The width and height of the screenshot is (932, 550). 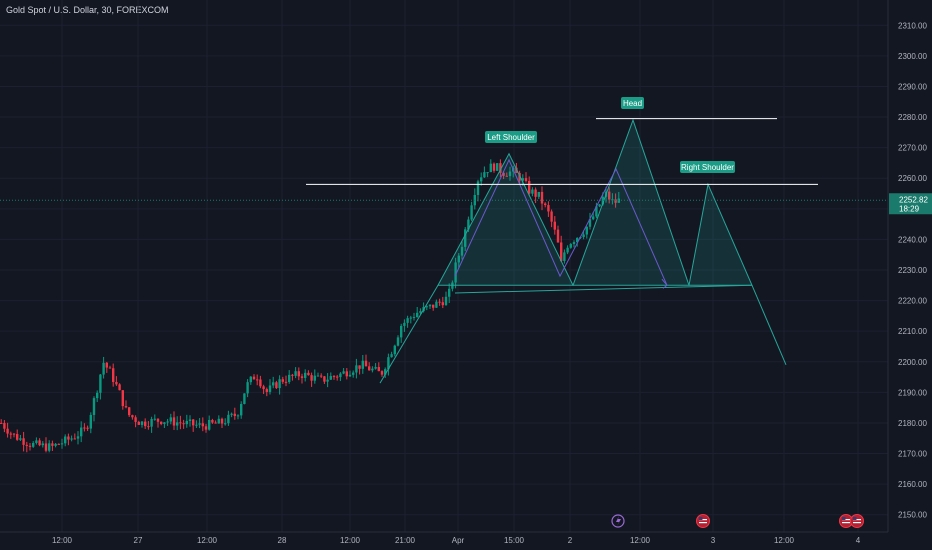 I want to click on rise-leg, so click(x=409, y=334).